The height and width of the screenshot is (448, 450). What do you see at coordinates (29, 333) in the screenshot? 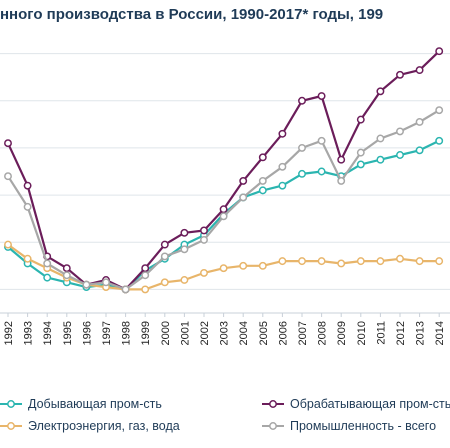
I see `x-tick-label: 1993` at bounding box center [29, 333].